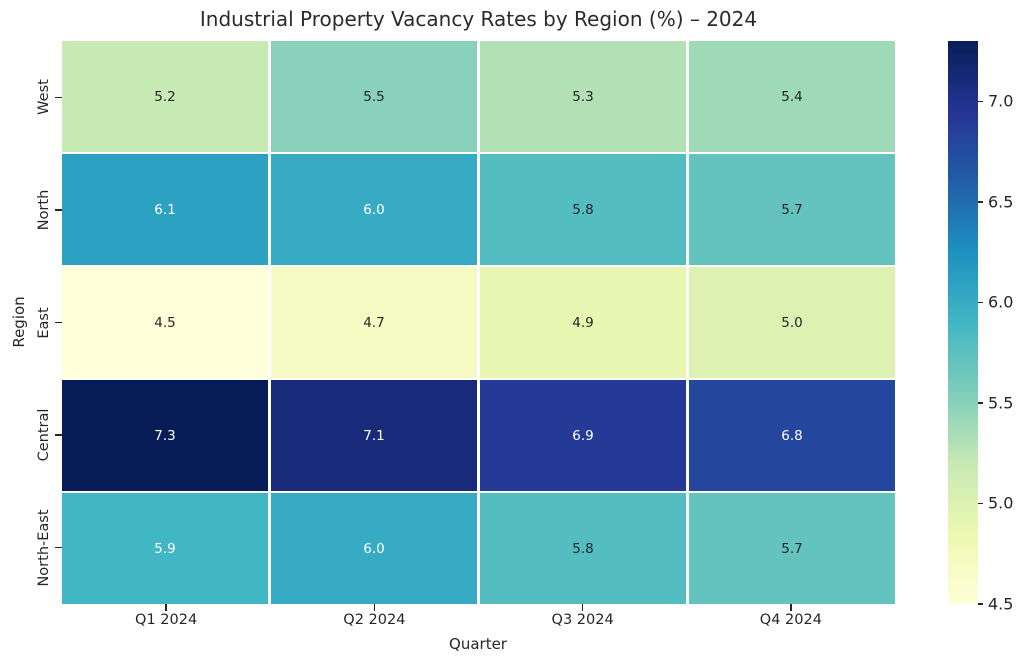 Image resolution: width=1024 pixels, height=666 pixels. What do you see at coordinates (792, 548) in the screenshot?
I see `heatmap-cell-North-East-Q4: 5.7` at bounding box center [792, 548].